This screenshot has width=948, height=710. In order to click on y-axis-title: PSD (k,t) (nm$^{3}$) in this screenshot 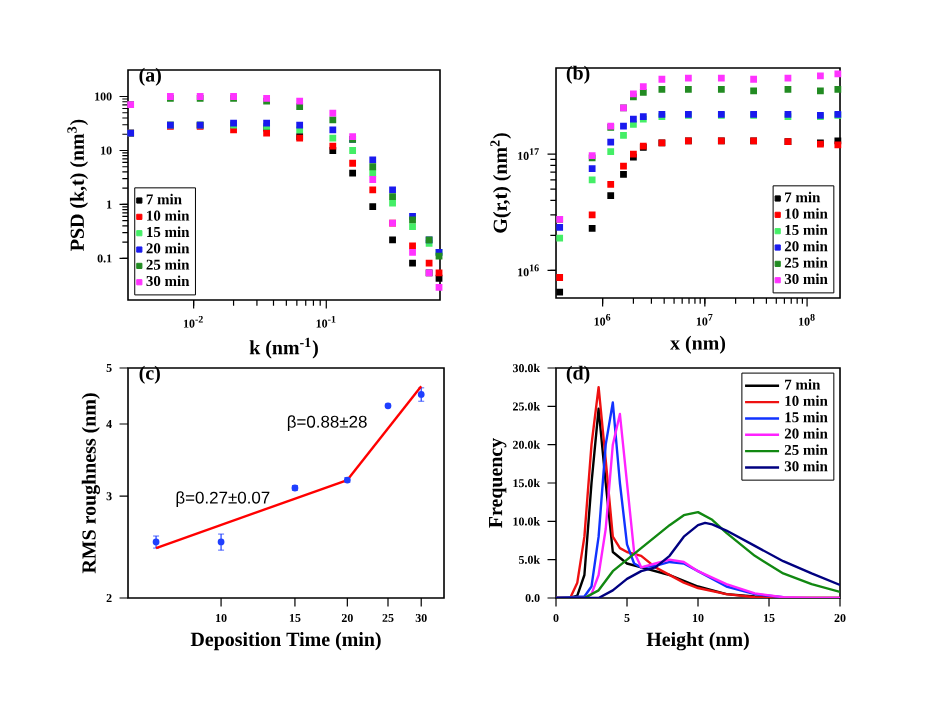, I will do `click(78, 185)`.